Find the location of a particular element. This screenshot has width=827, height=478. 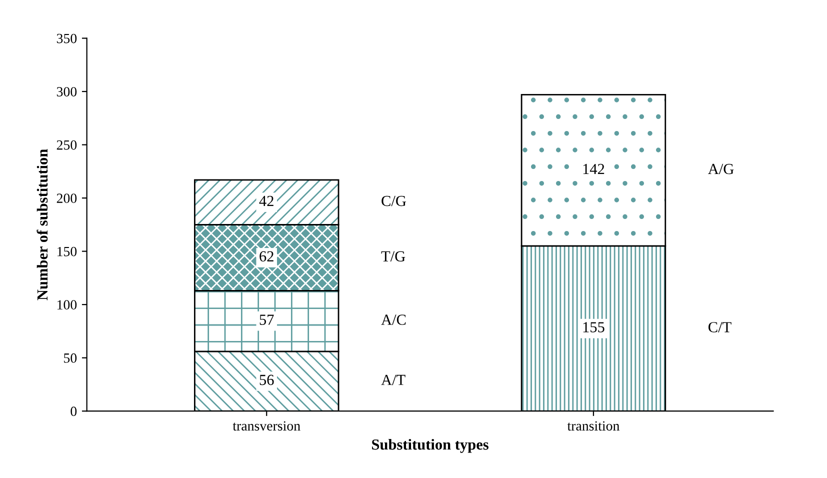

text: A/T is located at coordinates (393, 380).